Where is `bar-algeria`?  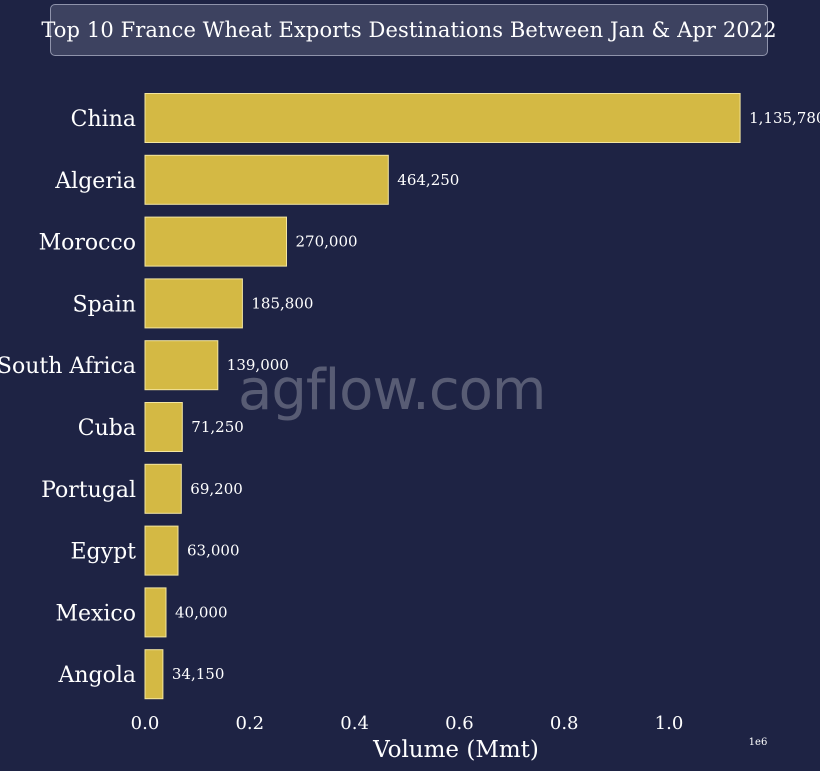
bar-algeria is located at coordinates (266, 179).